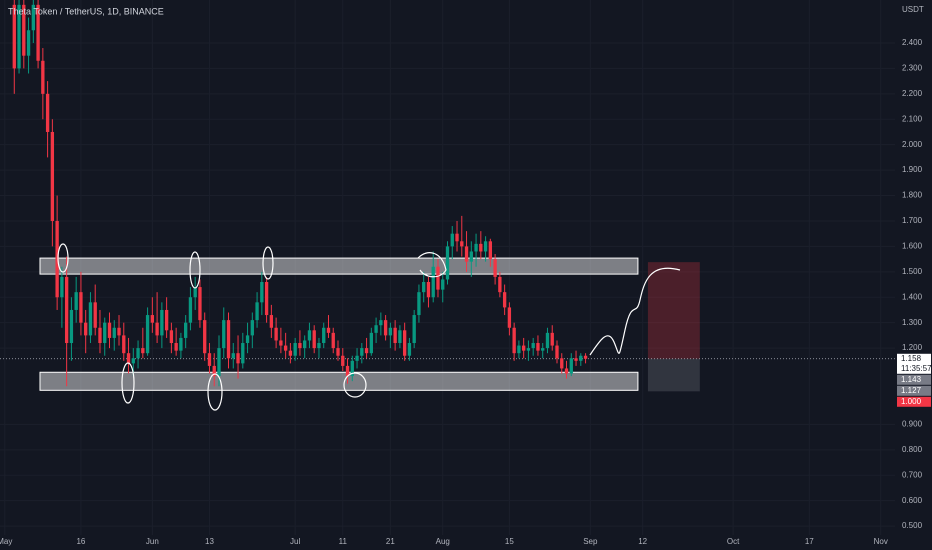  Describe the element at coordinates (6, 541) in the screenshot. I see `x-tick-label: May` at that location.